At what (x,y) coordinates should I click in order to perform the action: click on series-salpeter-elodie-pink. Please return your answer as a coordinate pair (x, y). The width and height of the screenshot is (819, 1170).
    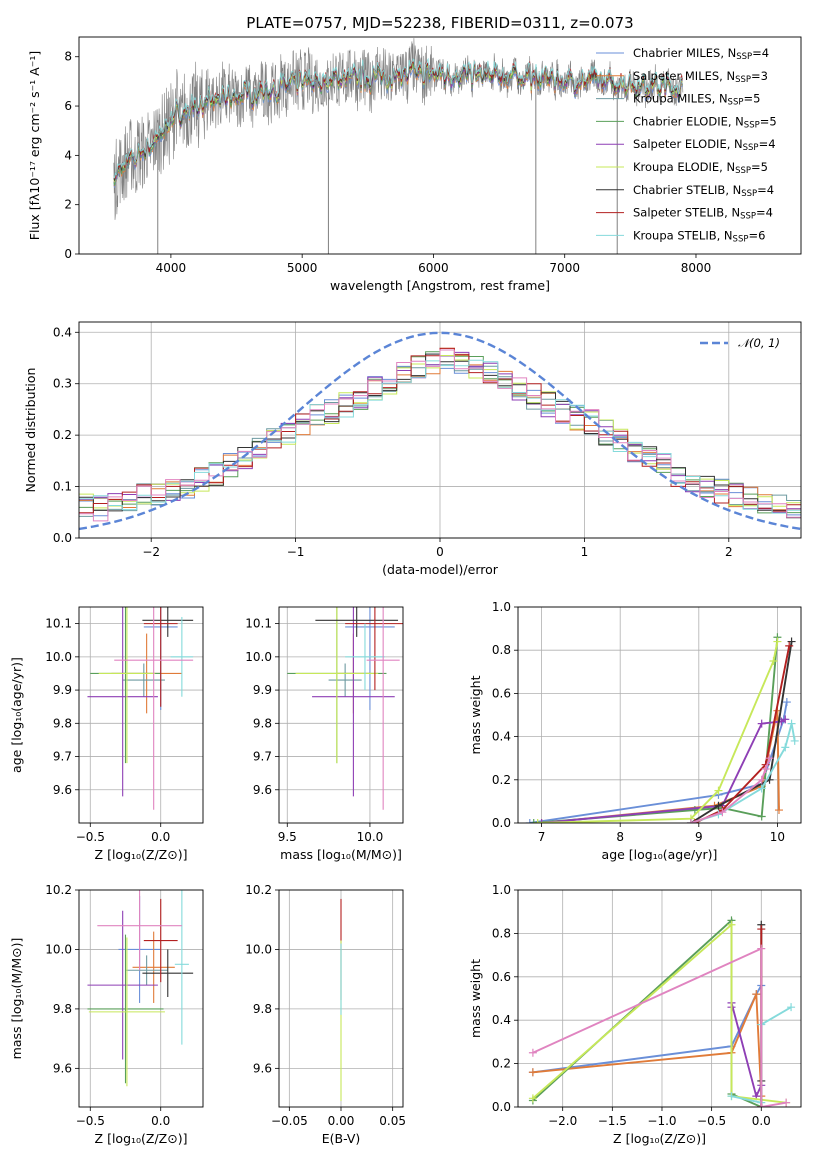
    Looking at the image, I should click on (659, 1025).